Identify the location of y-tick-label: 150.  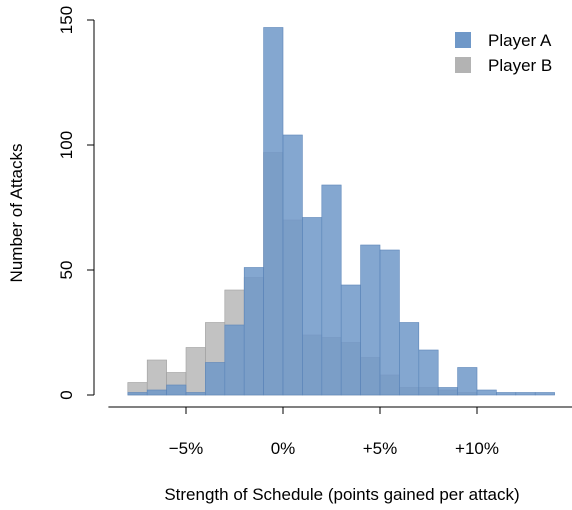
(66, 20).